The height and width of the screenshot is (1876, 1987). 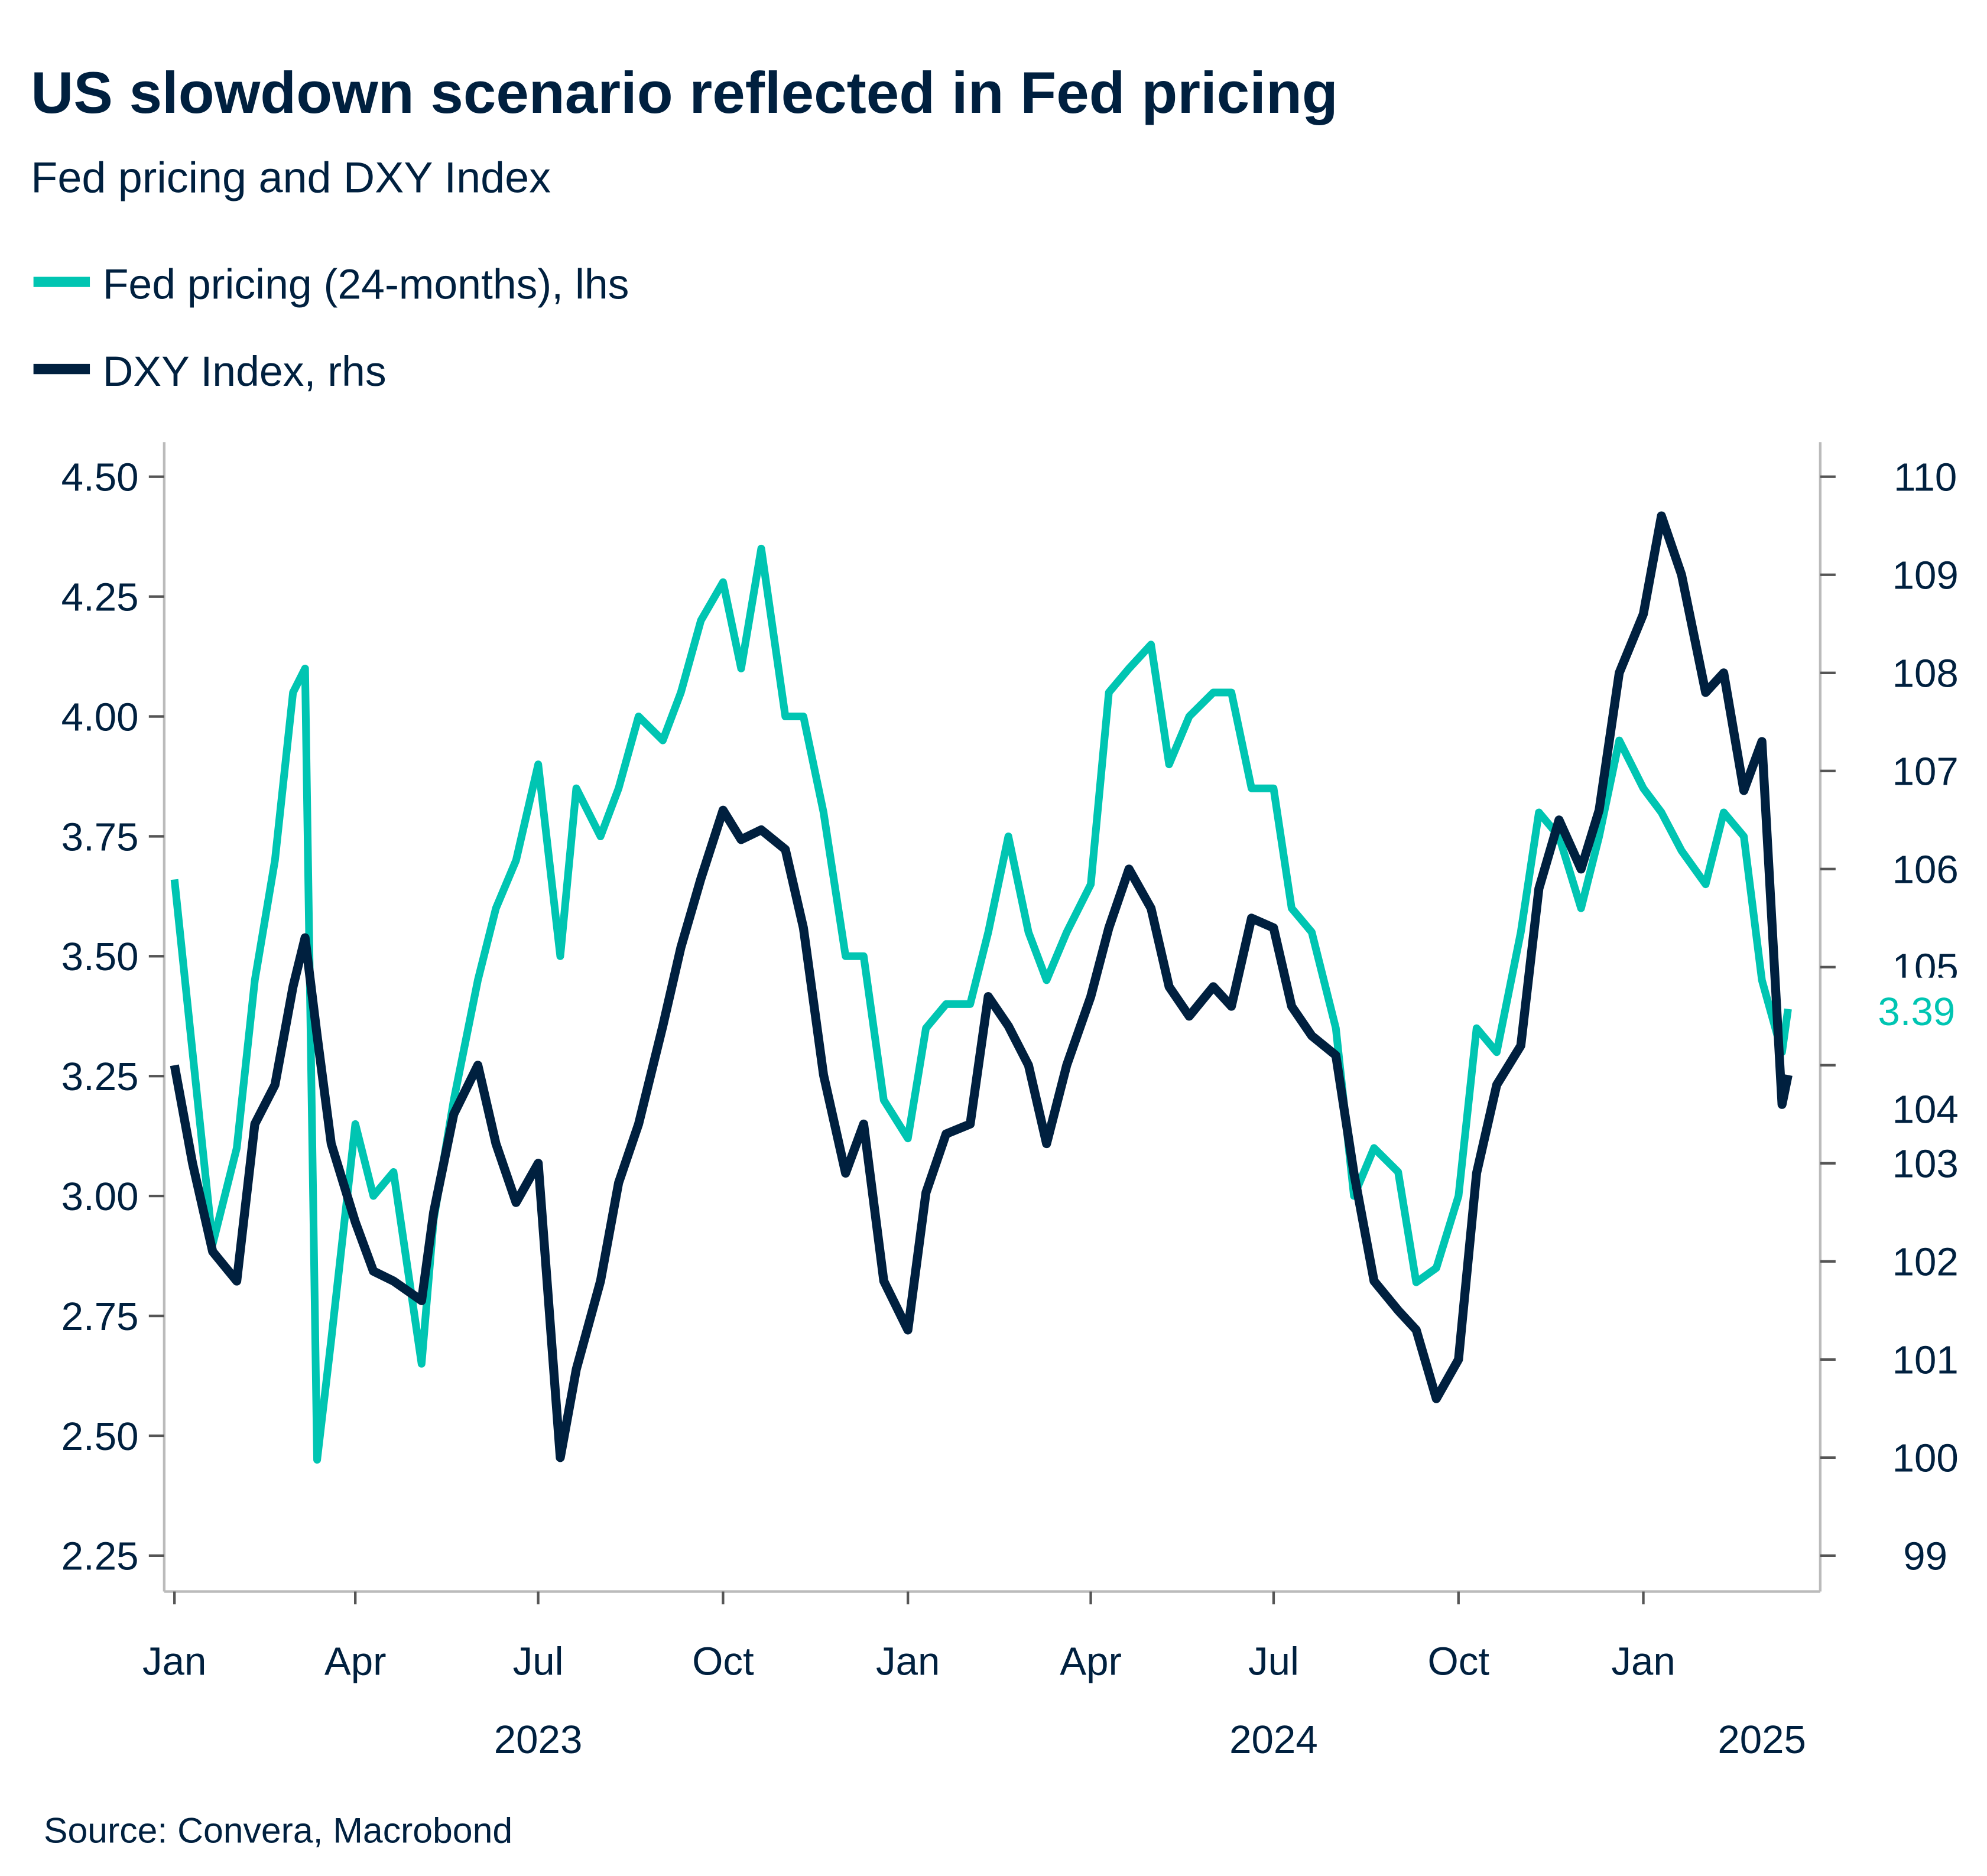 What do you see at coordinates (100, 1437) in the screenshot?
I see `y-left-tick-label: 2.50` at bounding box center [100, 1437].